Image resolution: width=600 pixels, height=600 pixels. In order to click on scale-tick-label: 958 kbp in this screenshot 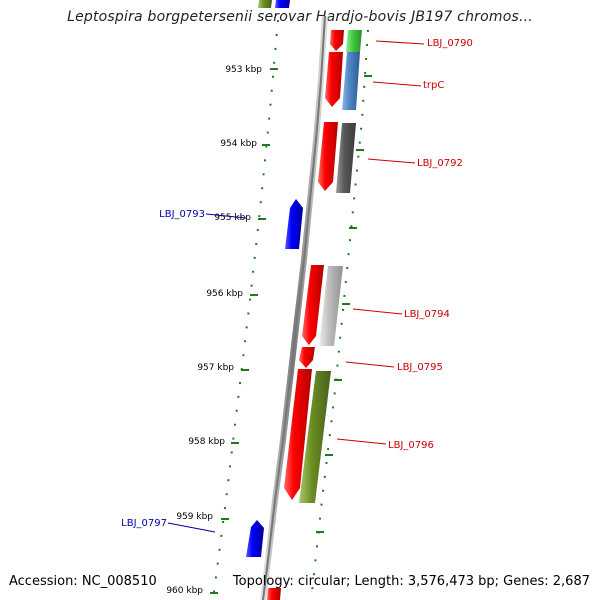, I will do `click(206, 442)`.